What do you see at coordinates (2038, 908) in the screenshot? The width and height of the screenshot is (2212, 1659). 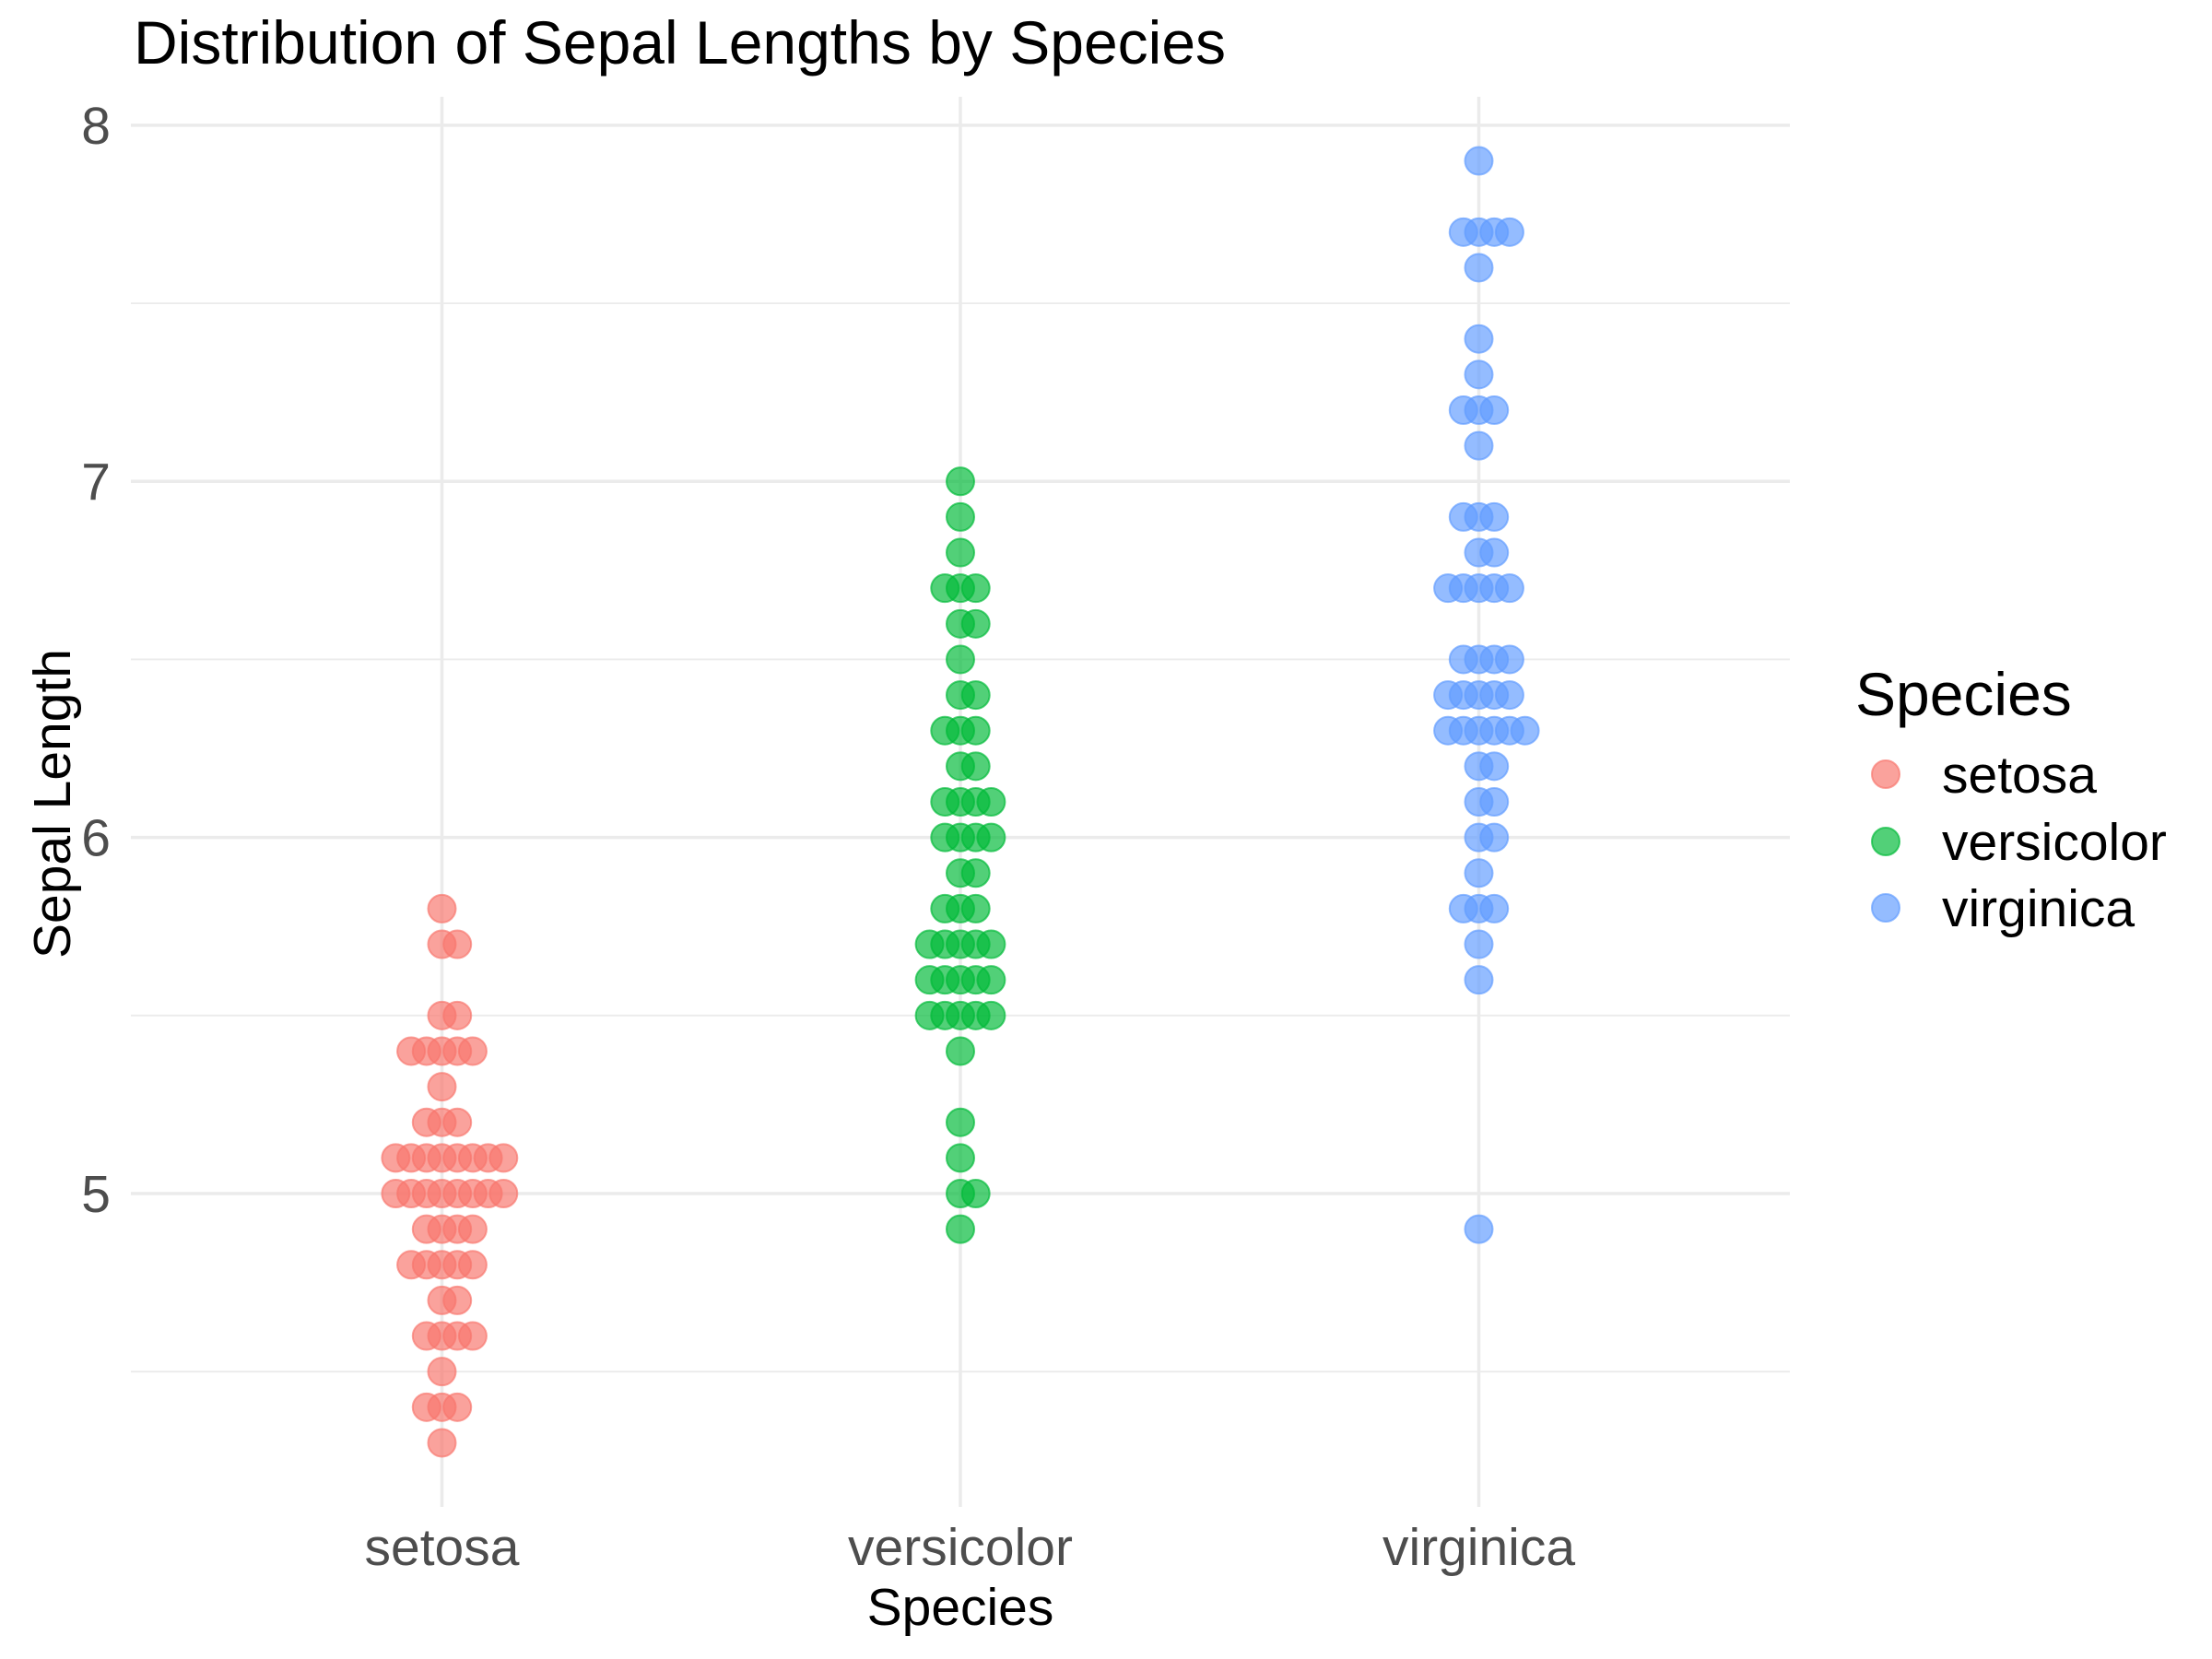 I see `legend-label-virginica: virginica` at bounding box center [2038, 908].